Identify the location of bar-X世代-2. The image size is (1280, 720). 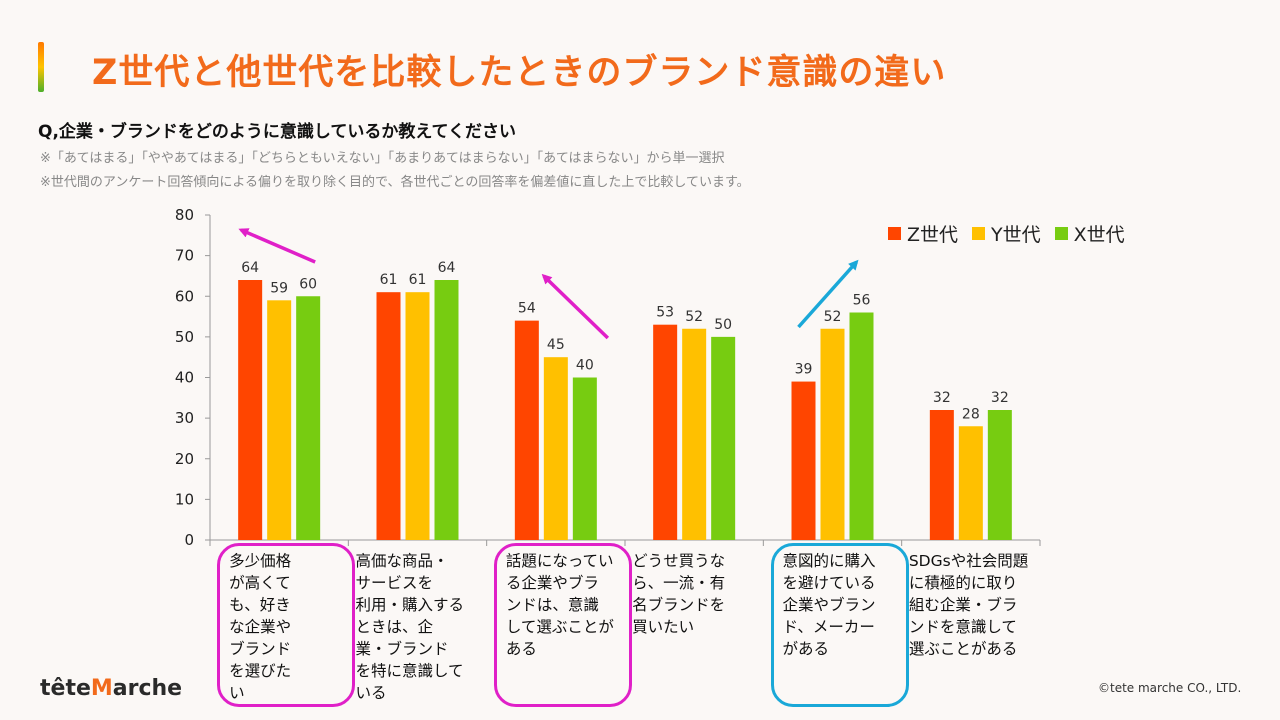
(584, 458).